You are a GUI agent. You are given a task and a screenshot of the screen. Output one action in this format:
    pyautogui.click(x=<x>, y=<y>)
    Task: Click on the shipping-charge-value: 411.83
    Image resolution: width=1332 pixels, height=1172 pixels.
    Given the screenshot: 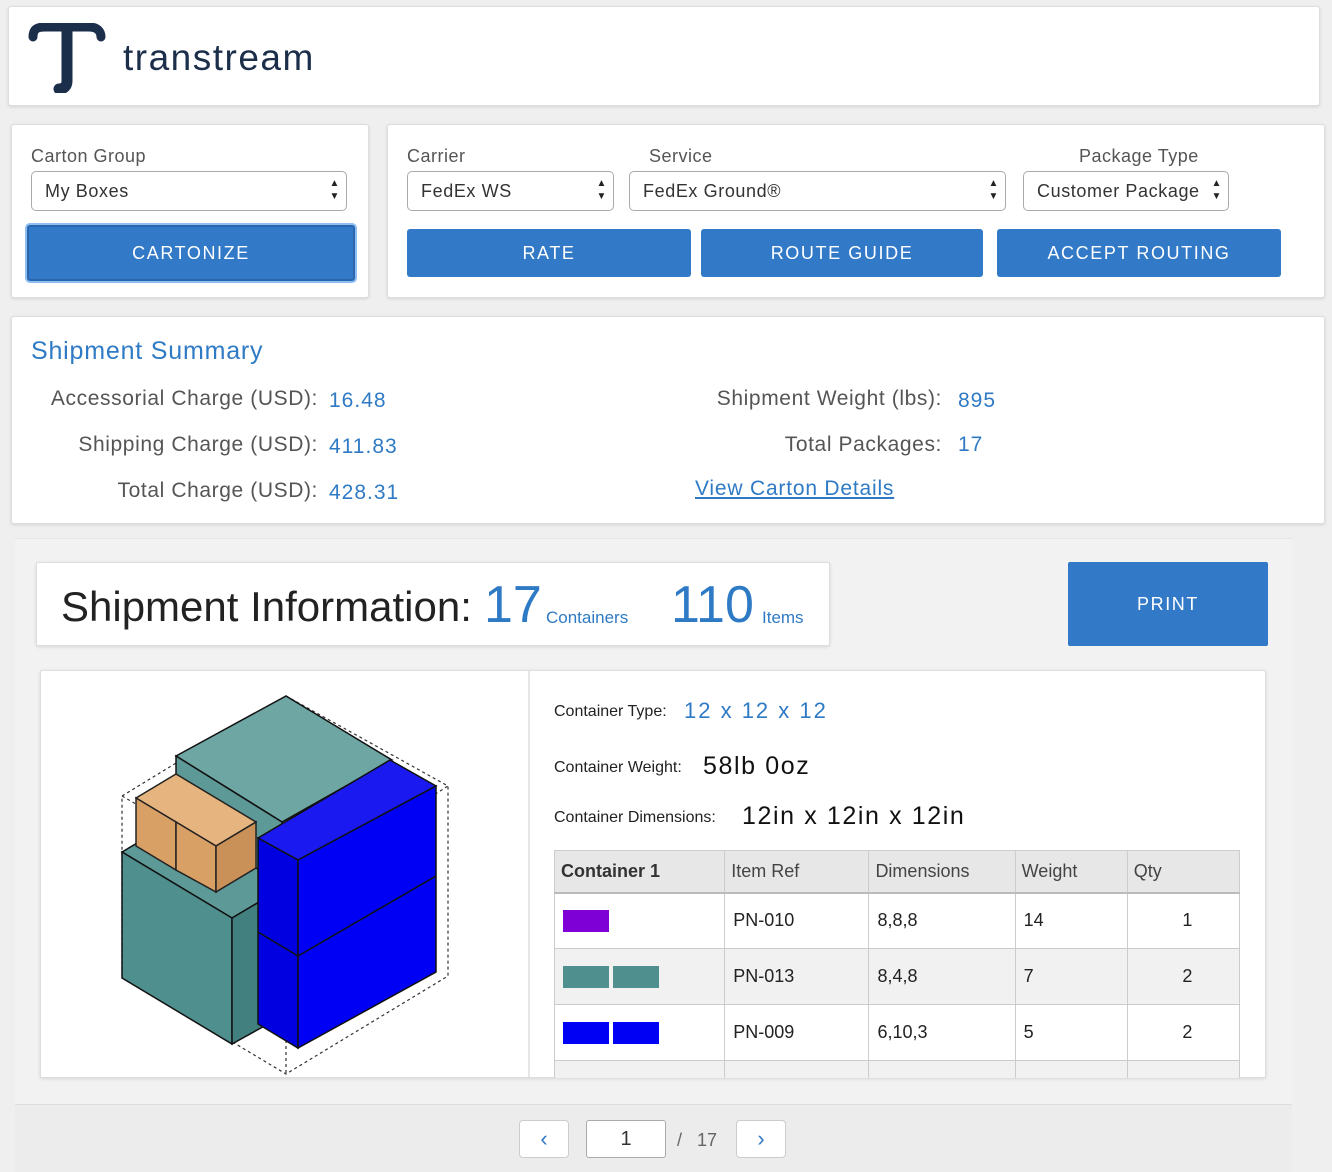 What is the action you would take?
    pyautogui.click(x=363, y=446)
    